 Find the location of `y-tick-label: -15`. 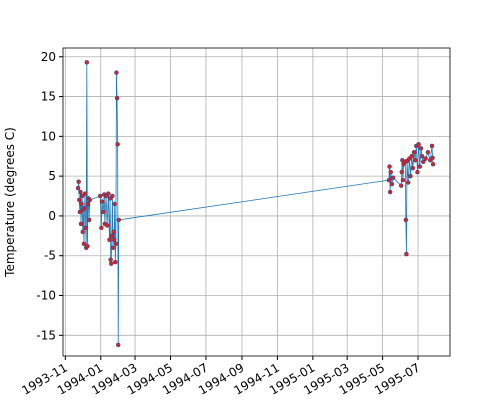

y-tick-label: -15 is located at coordinates (46, 335).